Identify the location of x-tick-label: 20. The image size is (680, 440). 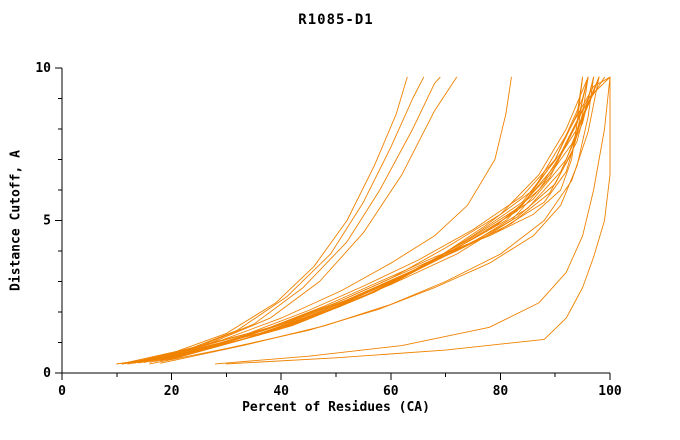
(172, 391).